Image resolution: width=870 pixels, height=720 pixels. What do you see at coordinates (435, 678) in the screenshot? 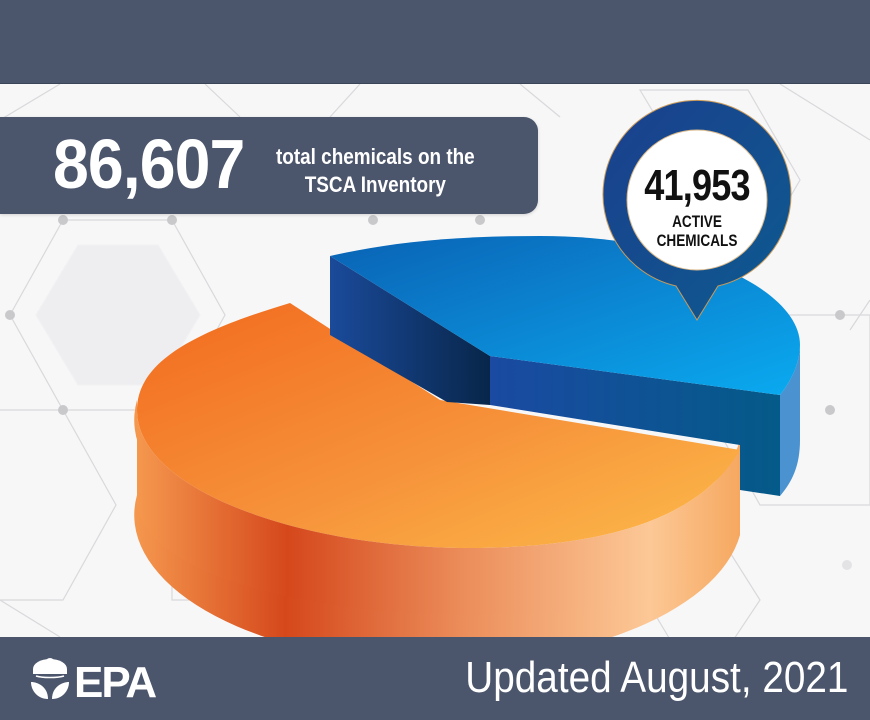
I see `footer-band` at bounding box center [435, 678].